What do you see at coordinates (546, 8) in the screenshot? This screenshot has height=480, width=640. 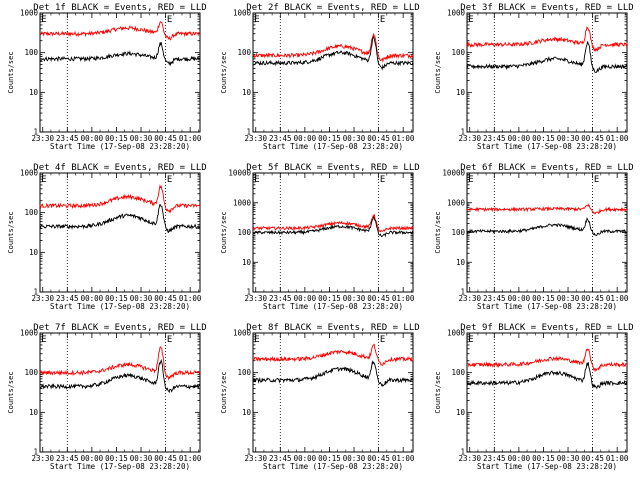 I see `panel-title: Det 3f BLACK = Events, RED = LLD` at bounding box center [546, 8].